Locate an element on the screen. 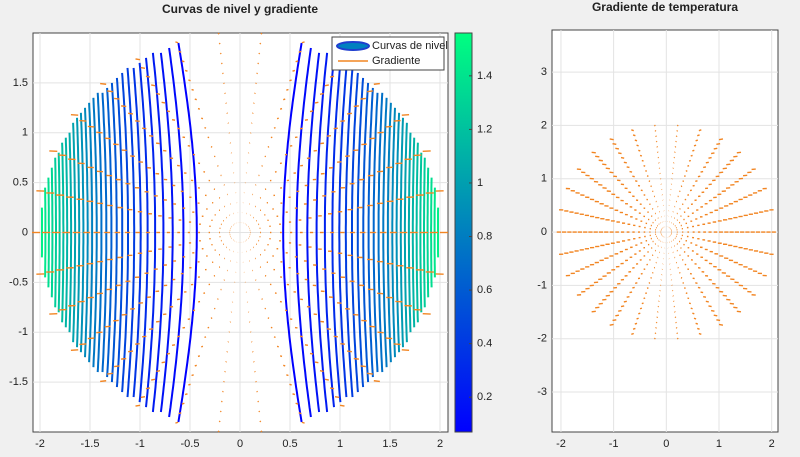 The height and width of the screenshot is (457, 800). colorbar is located at coordinates (463, 232).